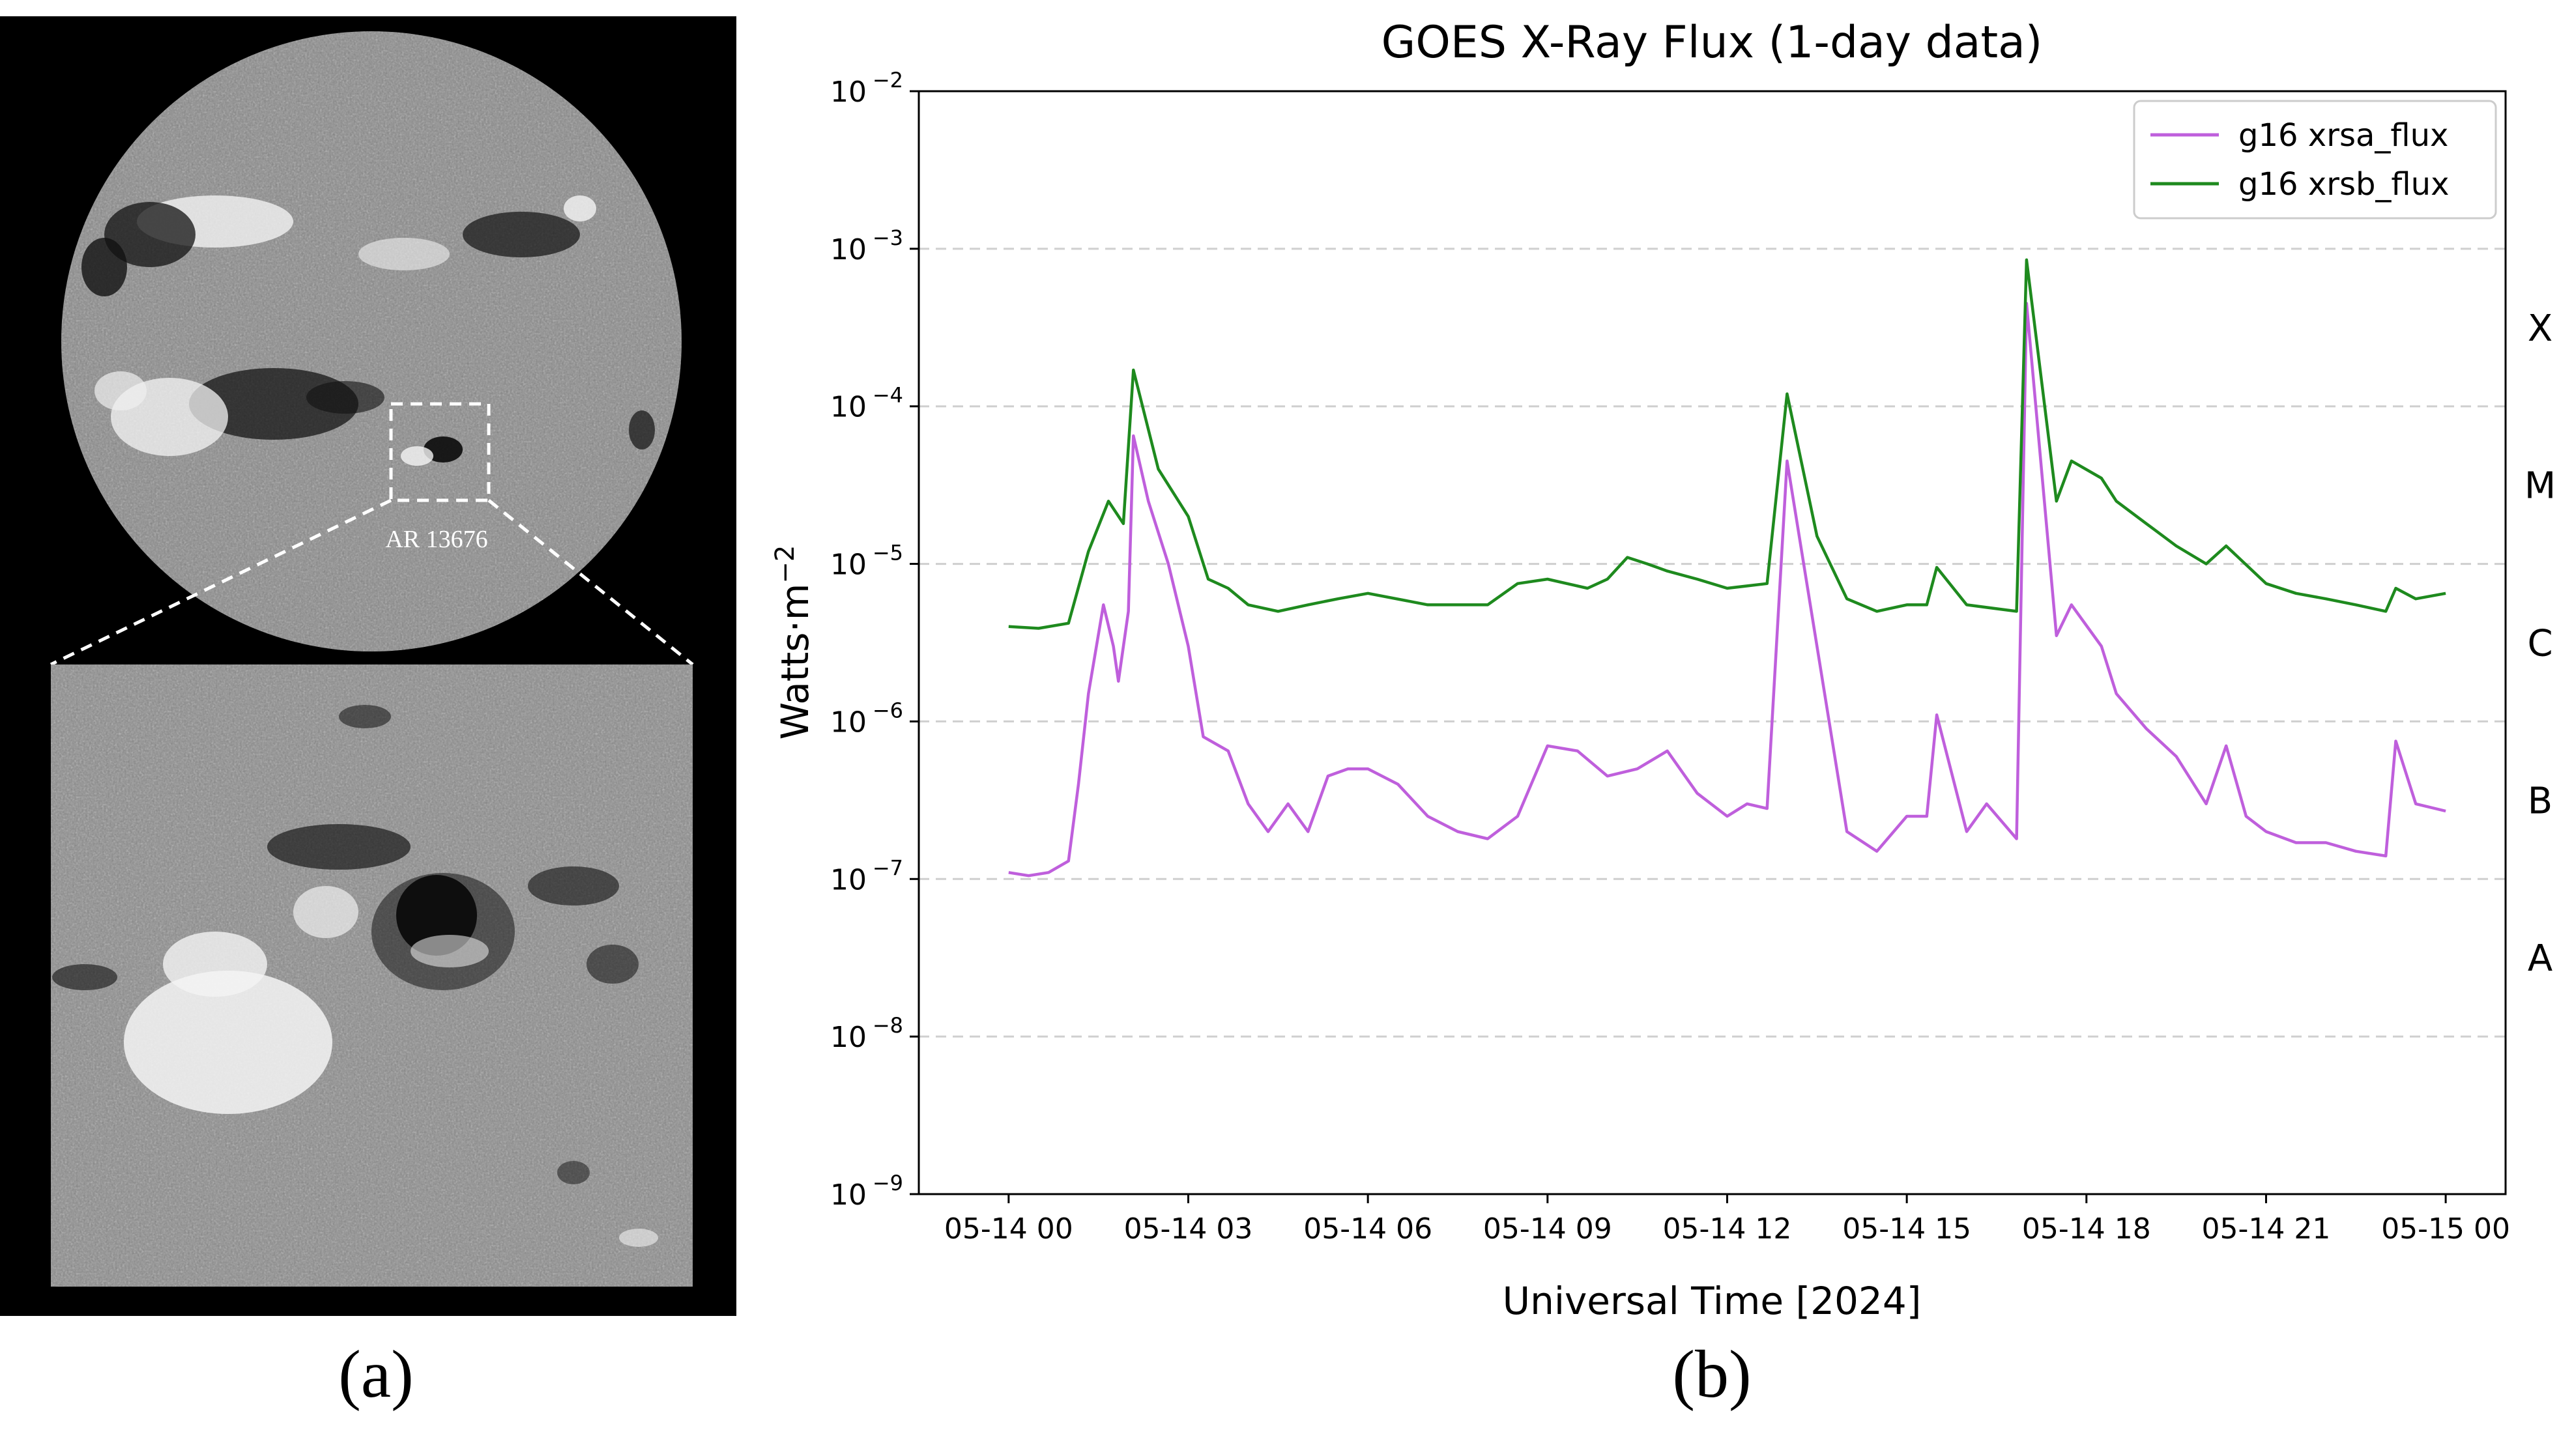  I want to click on y-tick-exponent: −6, so click(888, 710).